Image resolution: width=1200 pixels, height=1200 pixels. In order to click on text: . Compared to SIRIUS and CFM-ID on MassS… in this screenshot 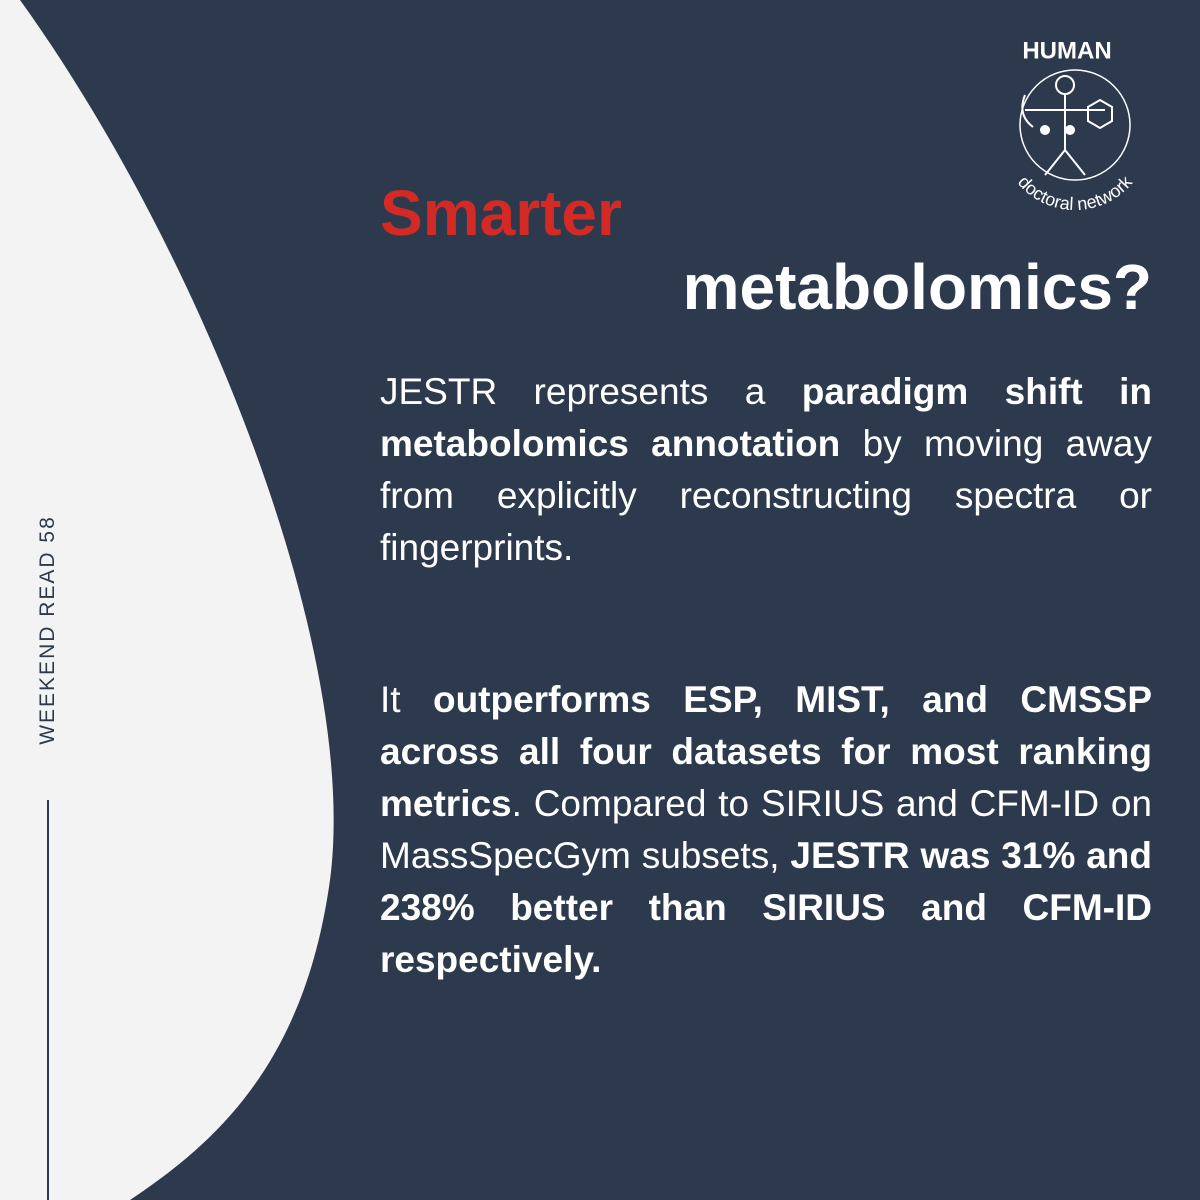, I will do `click(766, 829)`.